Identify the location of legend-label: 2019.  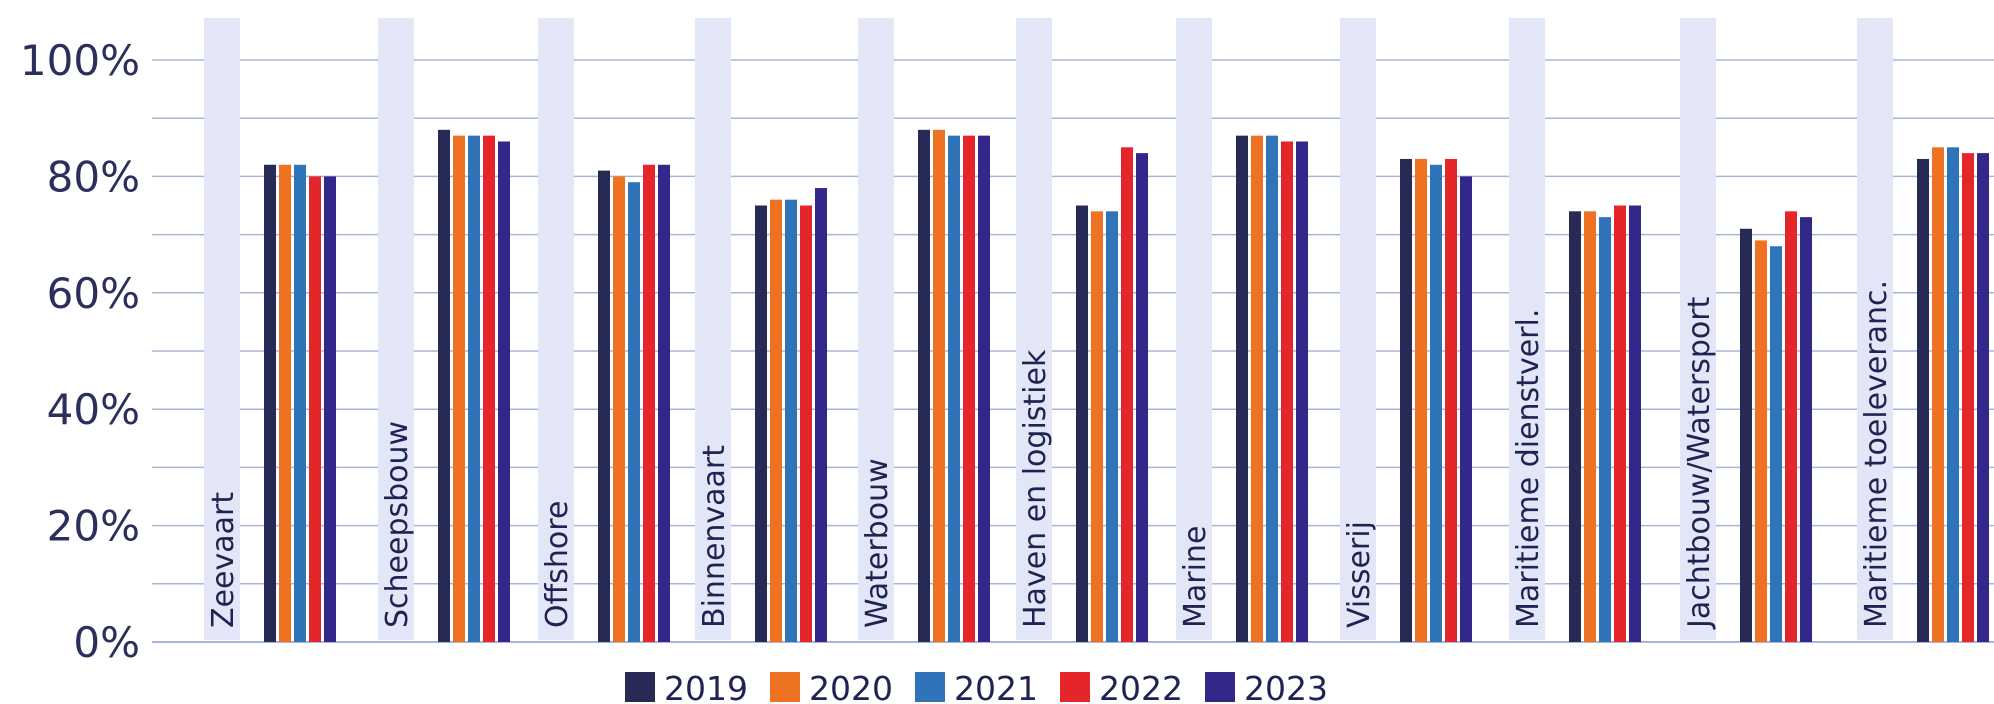
(706, 686).